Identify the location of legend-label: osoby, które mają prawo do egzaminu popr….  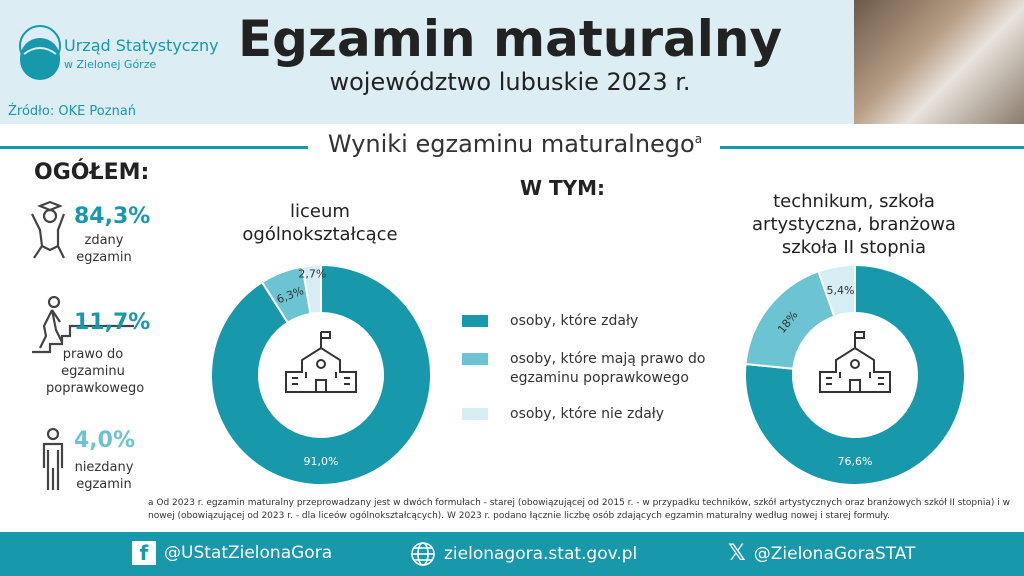
(608, 368).